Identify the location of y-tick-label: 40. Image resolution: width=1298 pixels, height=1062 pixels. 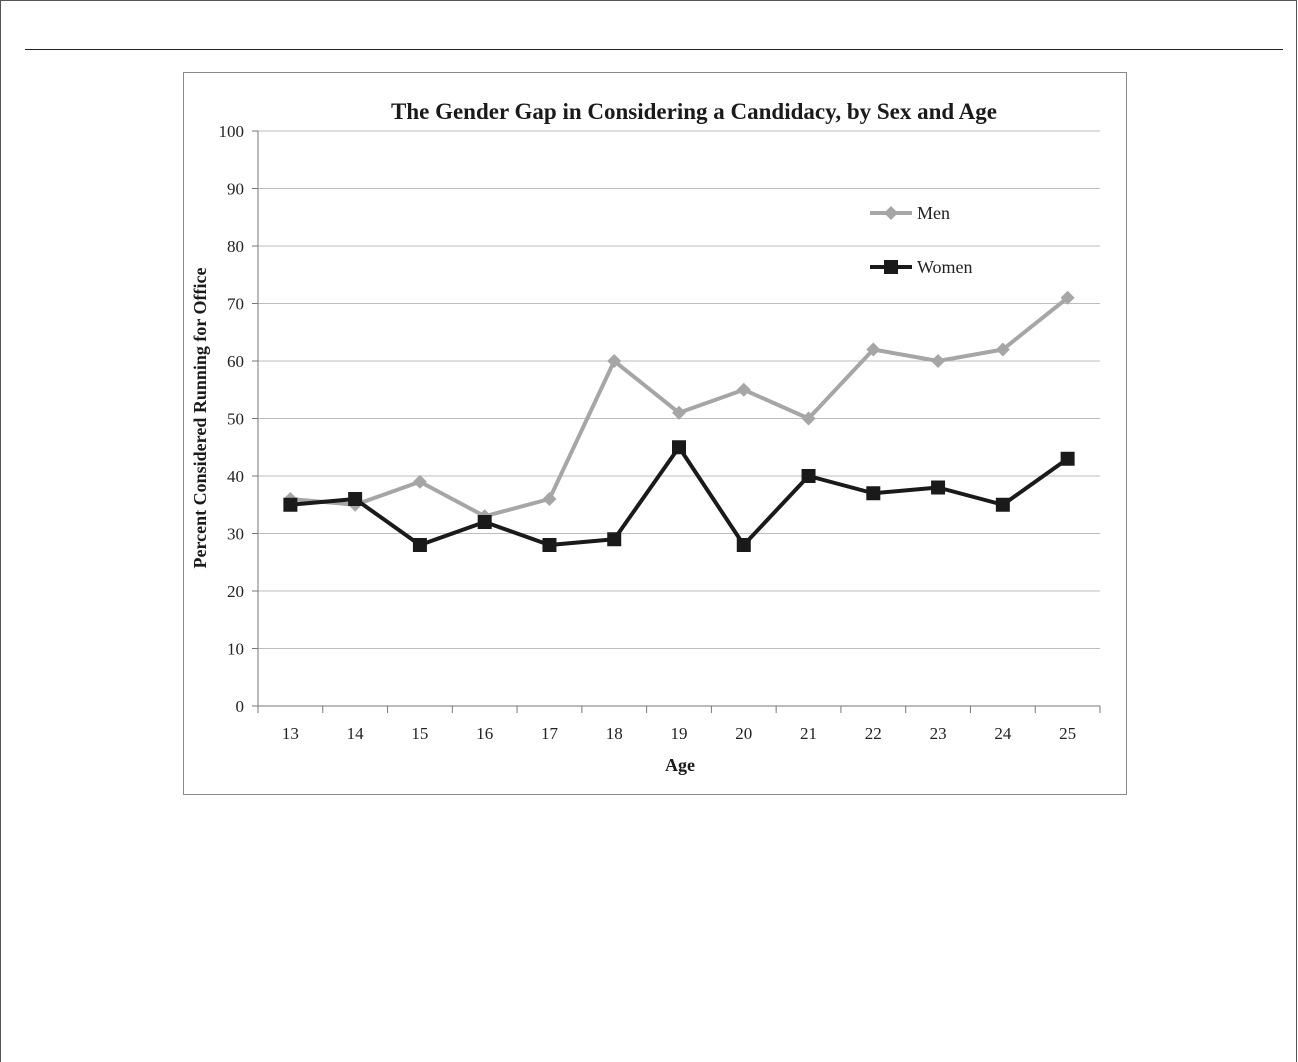
(235, 476).